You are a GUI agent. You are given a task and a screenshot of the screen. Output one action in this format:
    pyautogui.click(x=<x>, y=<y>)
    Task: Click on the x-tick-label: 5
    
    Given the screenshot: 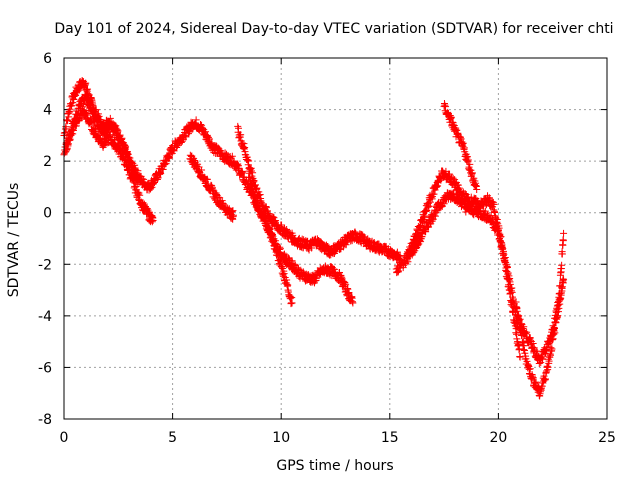 What is the action you would take?
    pyautogui.click(x=172, y=438)
    